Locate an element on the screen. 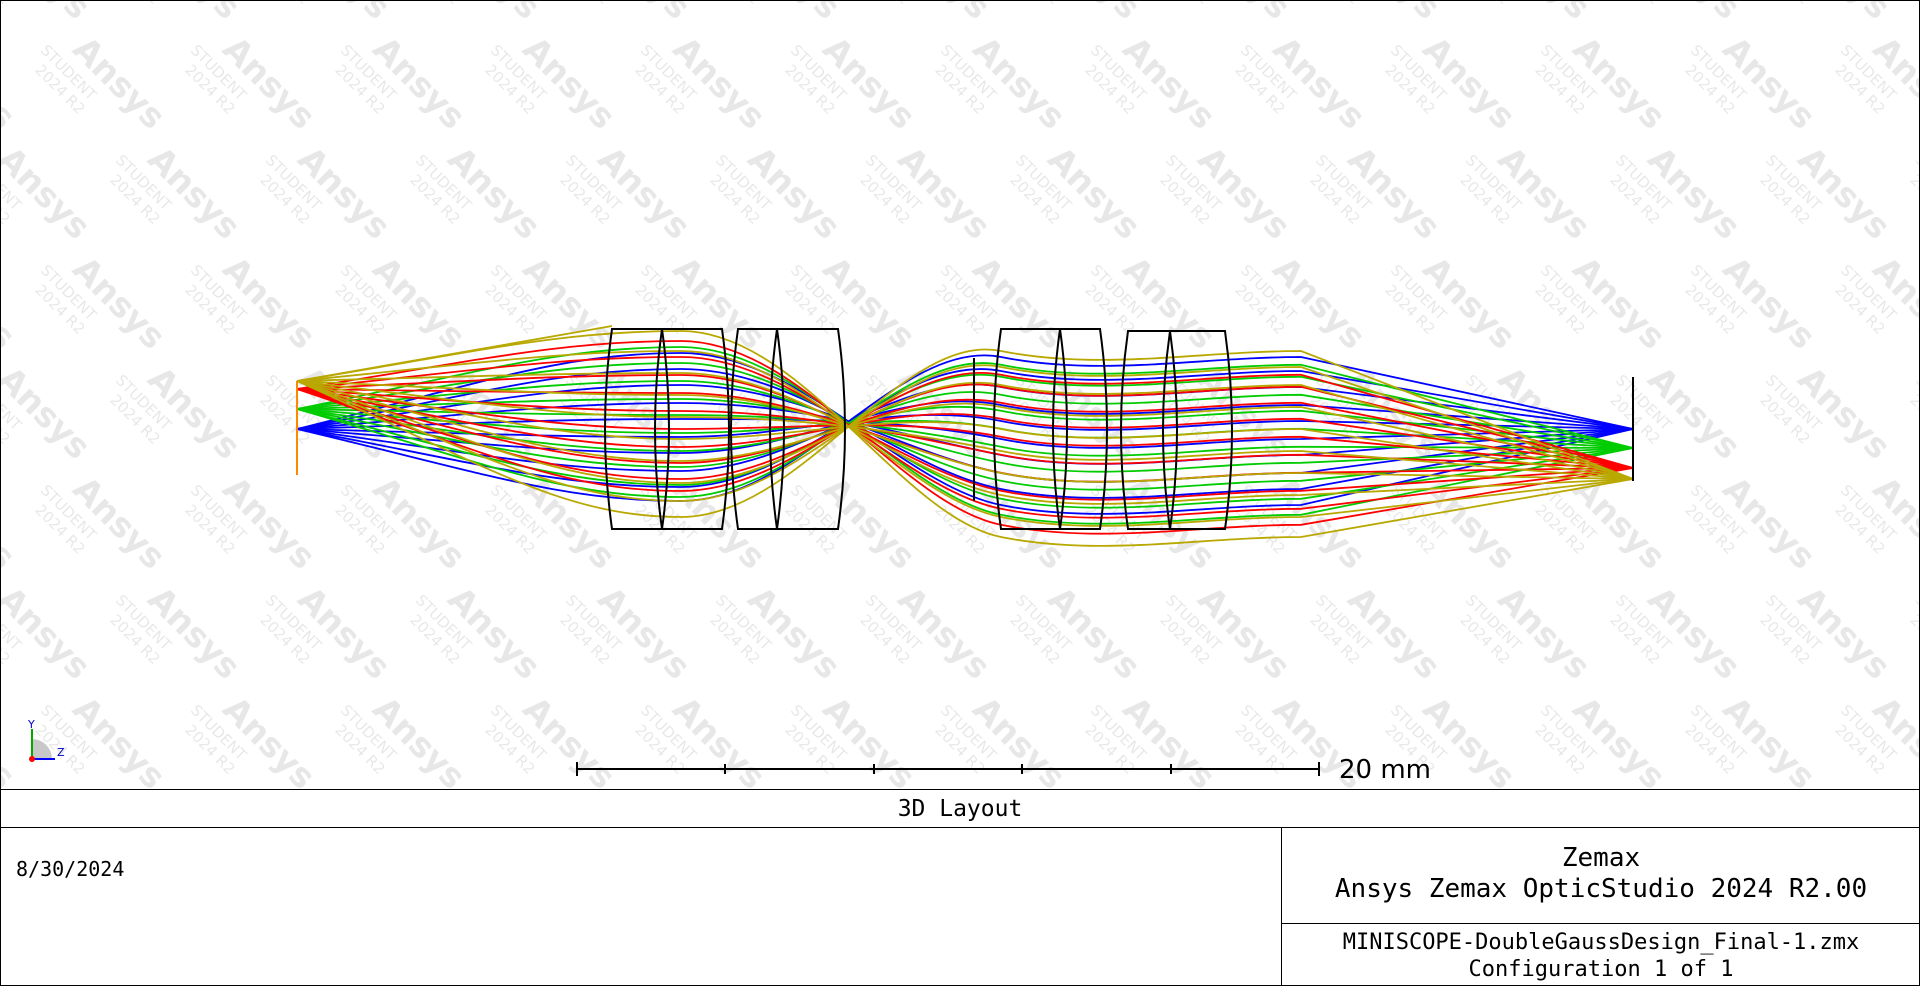 The width and height of the screenshot is (1920, 986). date-label: 8/30/2024 is located at coordinates (70, 869).